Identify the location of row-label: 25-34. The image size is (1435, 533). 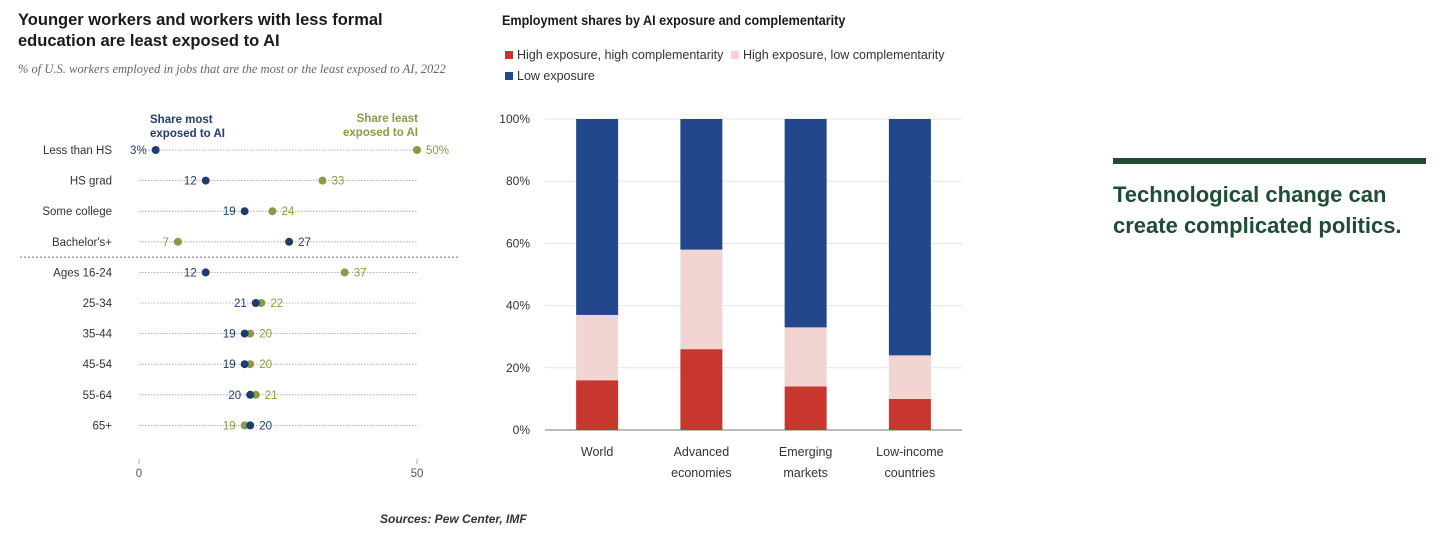
(98, 304).